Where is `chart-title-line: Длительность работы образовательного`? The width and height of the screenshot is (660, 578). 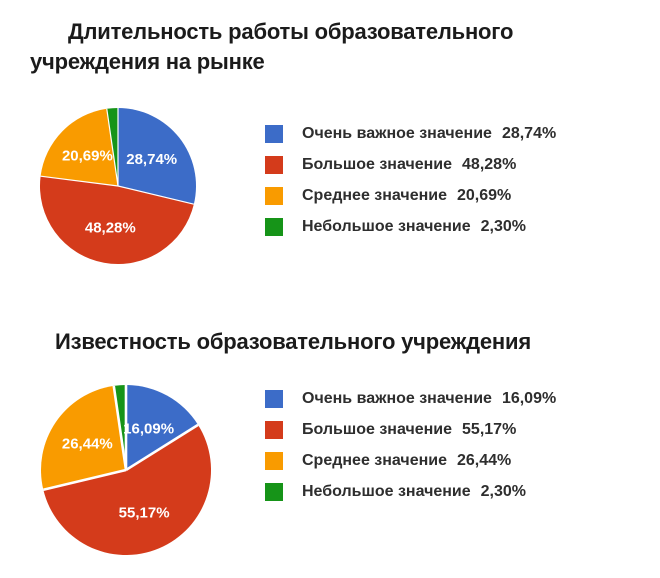 chart-title-line: Длительность работы образовательного is located at coordinates (291, 31).